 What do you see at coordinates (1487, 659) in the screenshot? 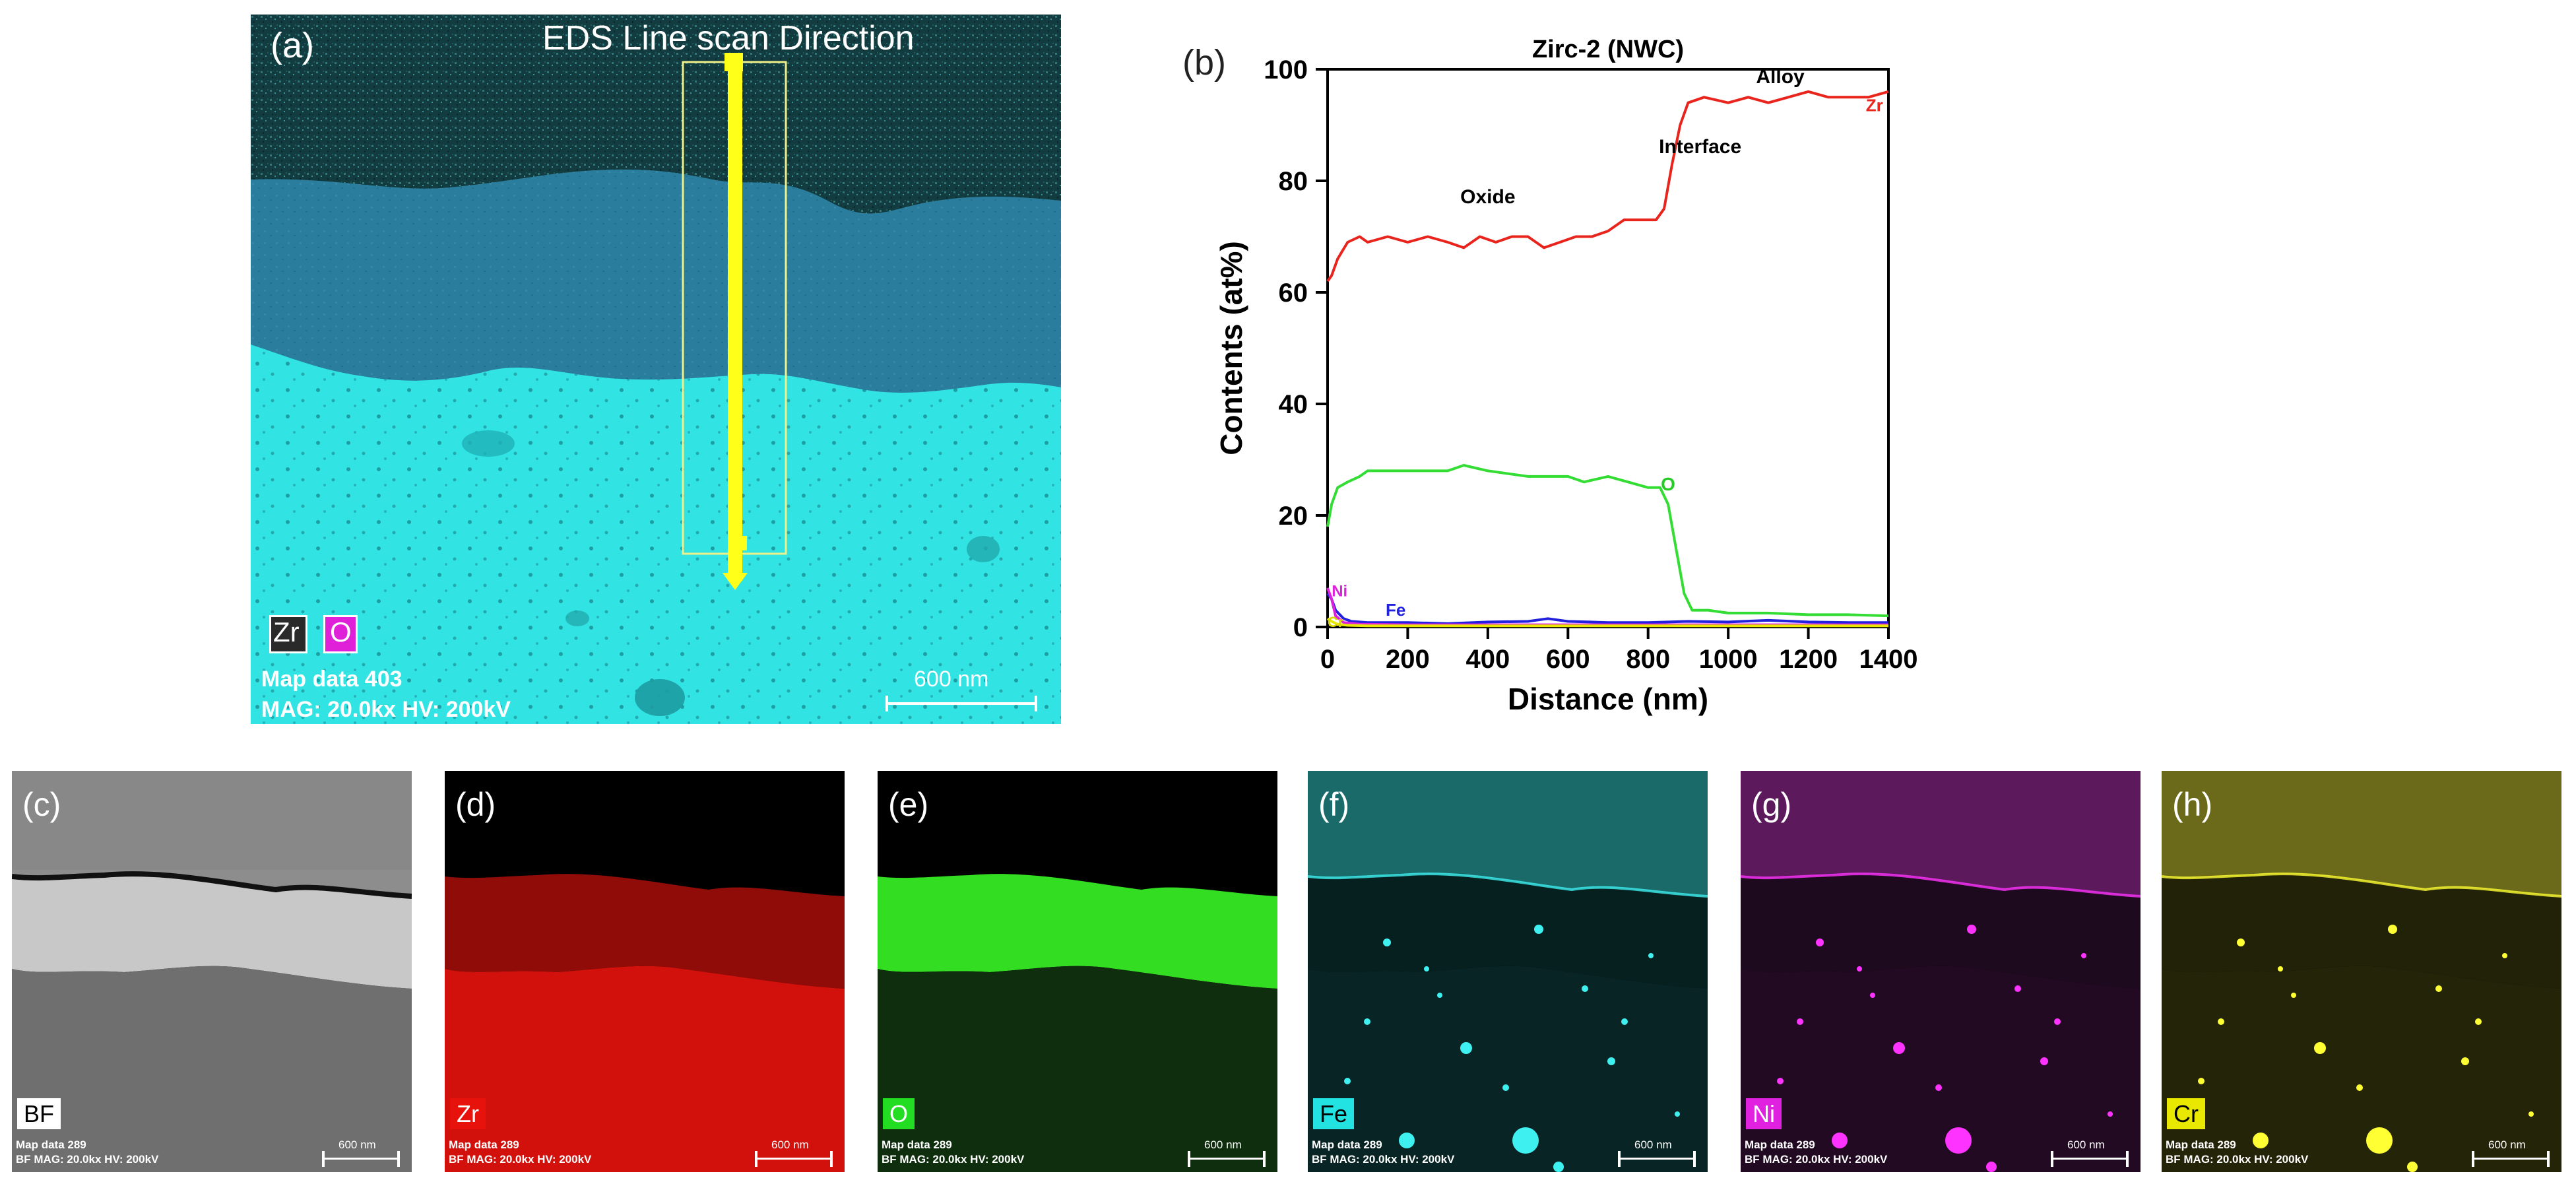
I see `x-tick-label: 400` at bounding box center [1487, 659].